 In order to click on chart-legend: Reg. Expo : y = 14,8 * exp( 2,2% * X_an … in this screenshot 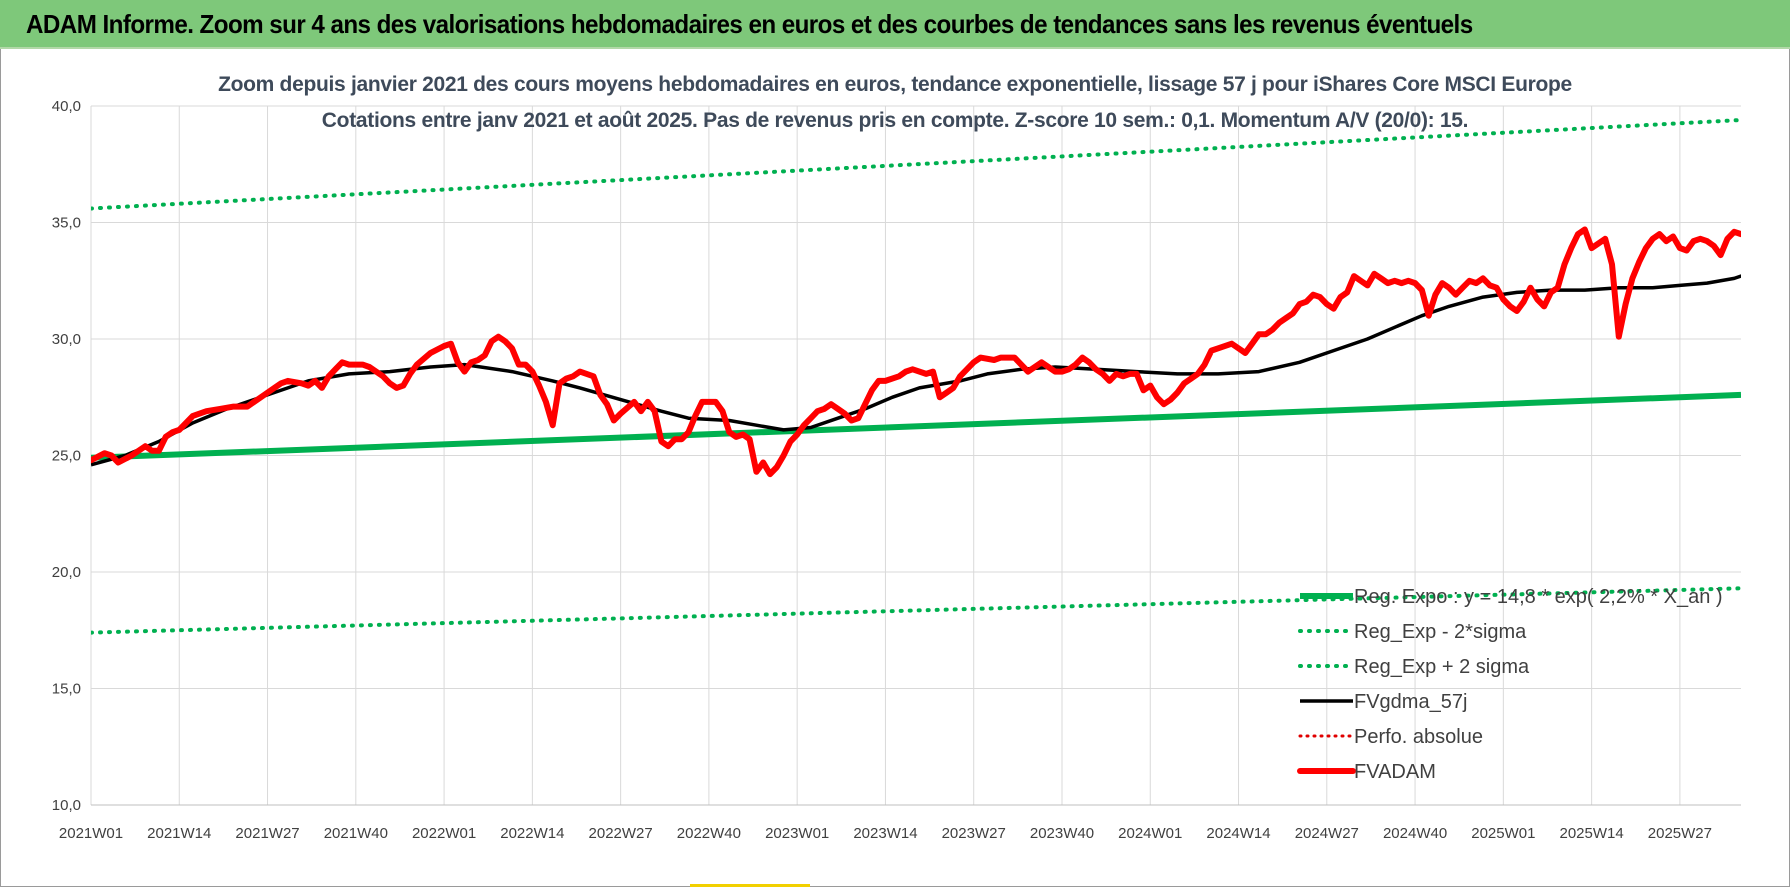, I will do `click(1510, 684)`.